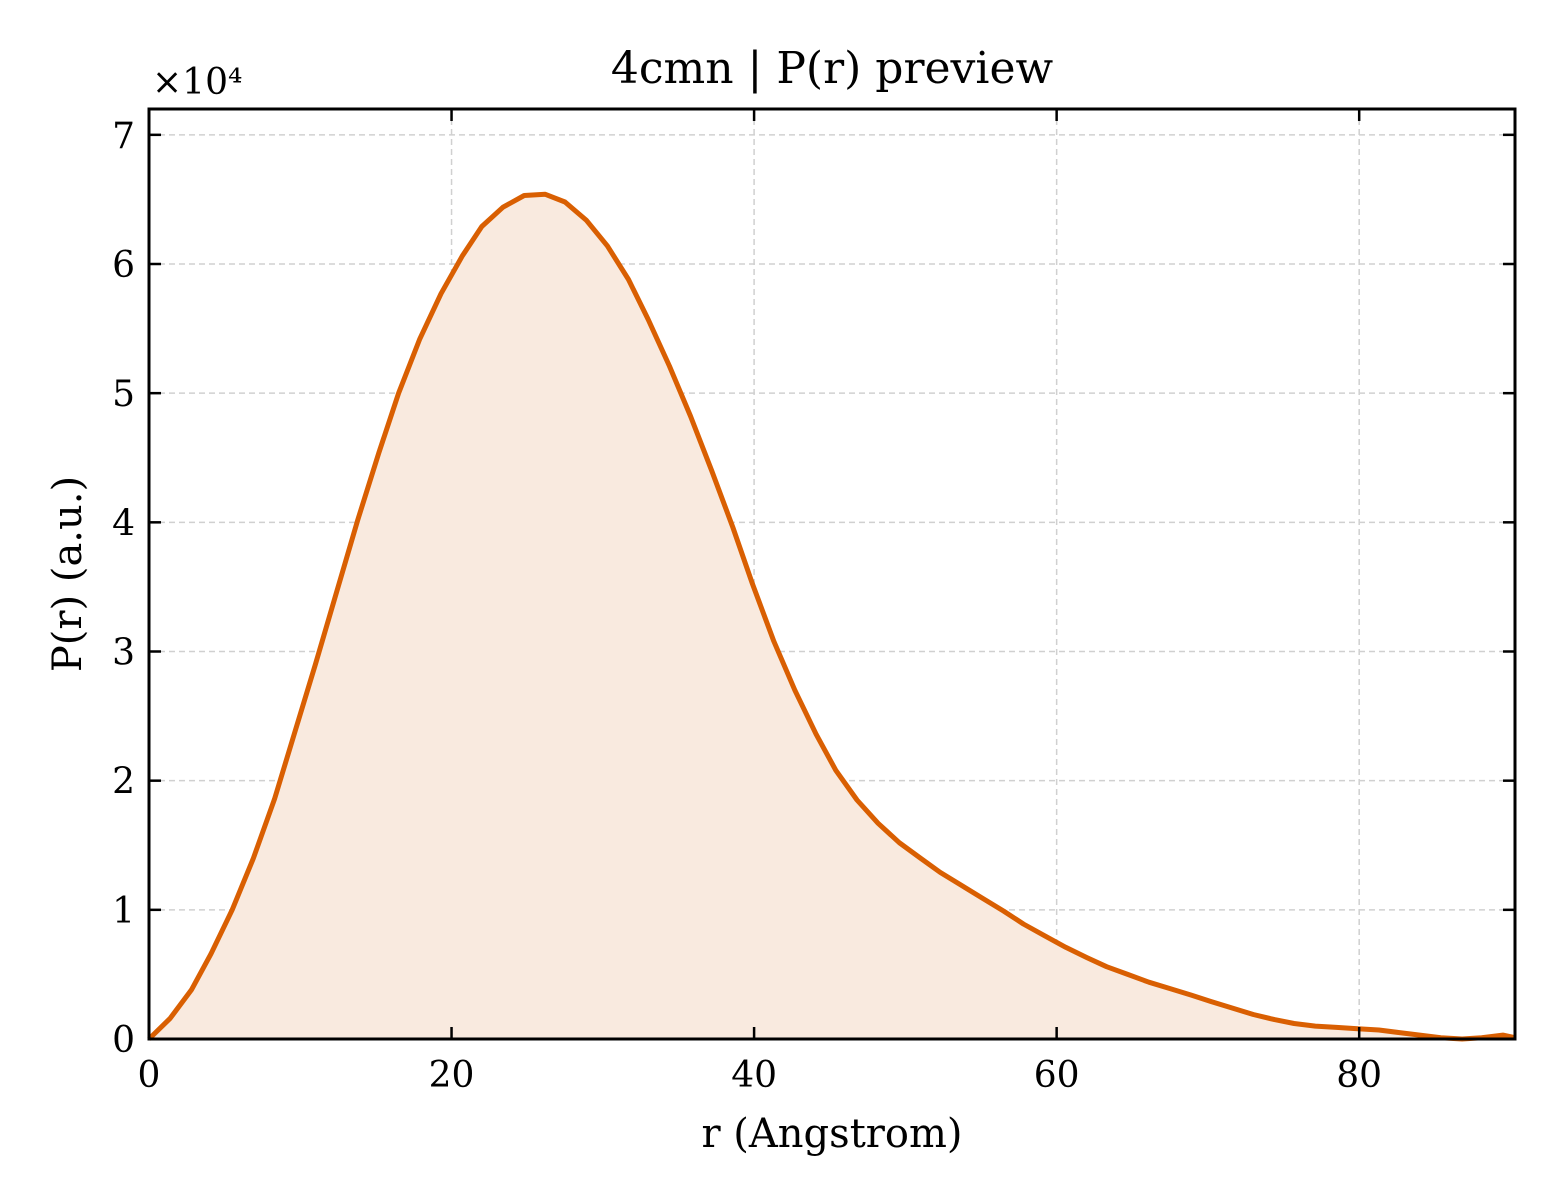 The image size is (1560, 1200). Describe the element at coordinates (123, 394) in the screenshot. I see `y-tick-label: 5` at that location.